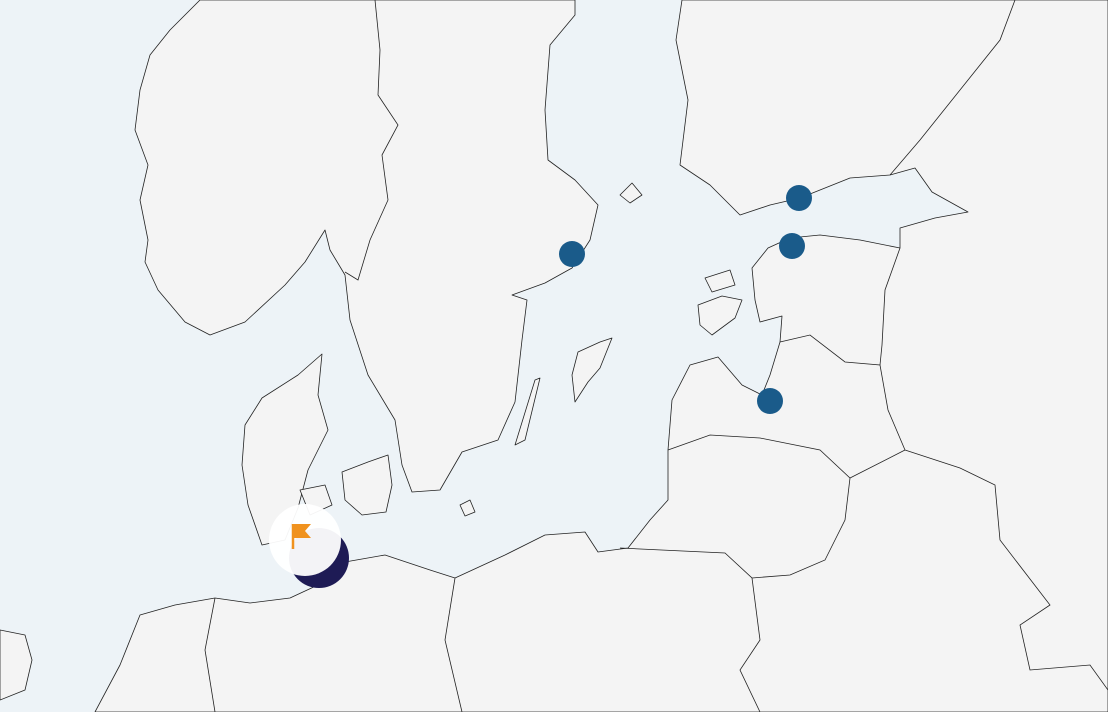 This screenshot has height=712, width=1108. What do you see at coordinates (371, 140) in the screenshot?
I see `norway-sweden-border` at bounding box center [371, 140].